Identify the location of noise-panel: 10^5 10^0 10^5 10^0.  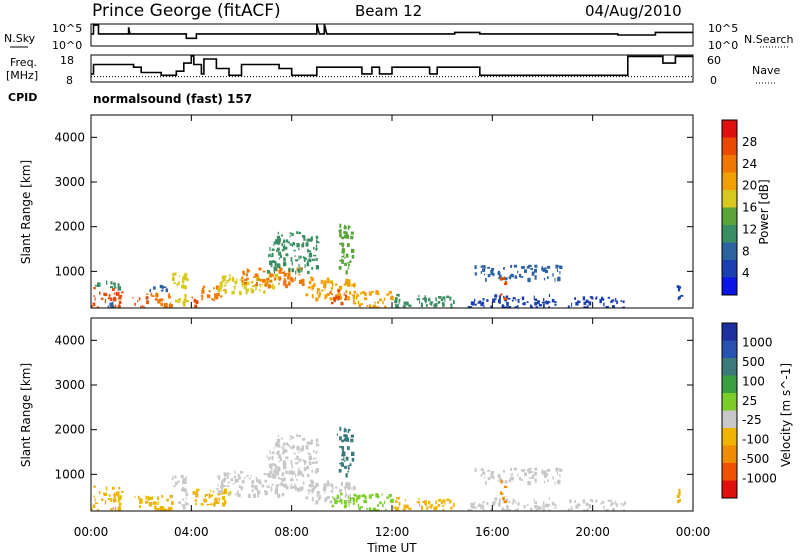
(395, 37).